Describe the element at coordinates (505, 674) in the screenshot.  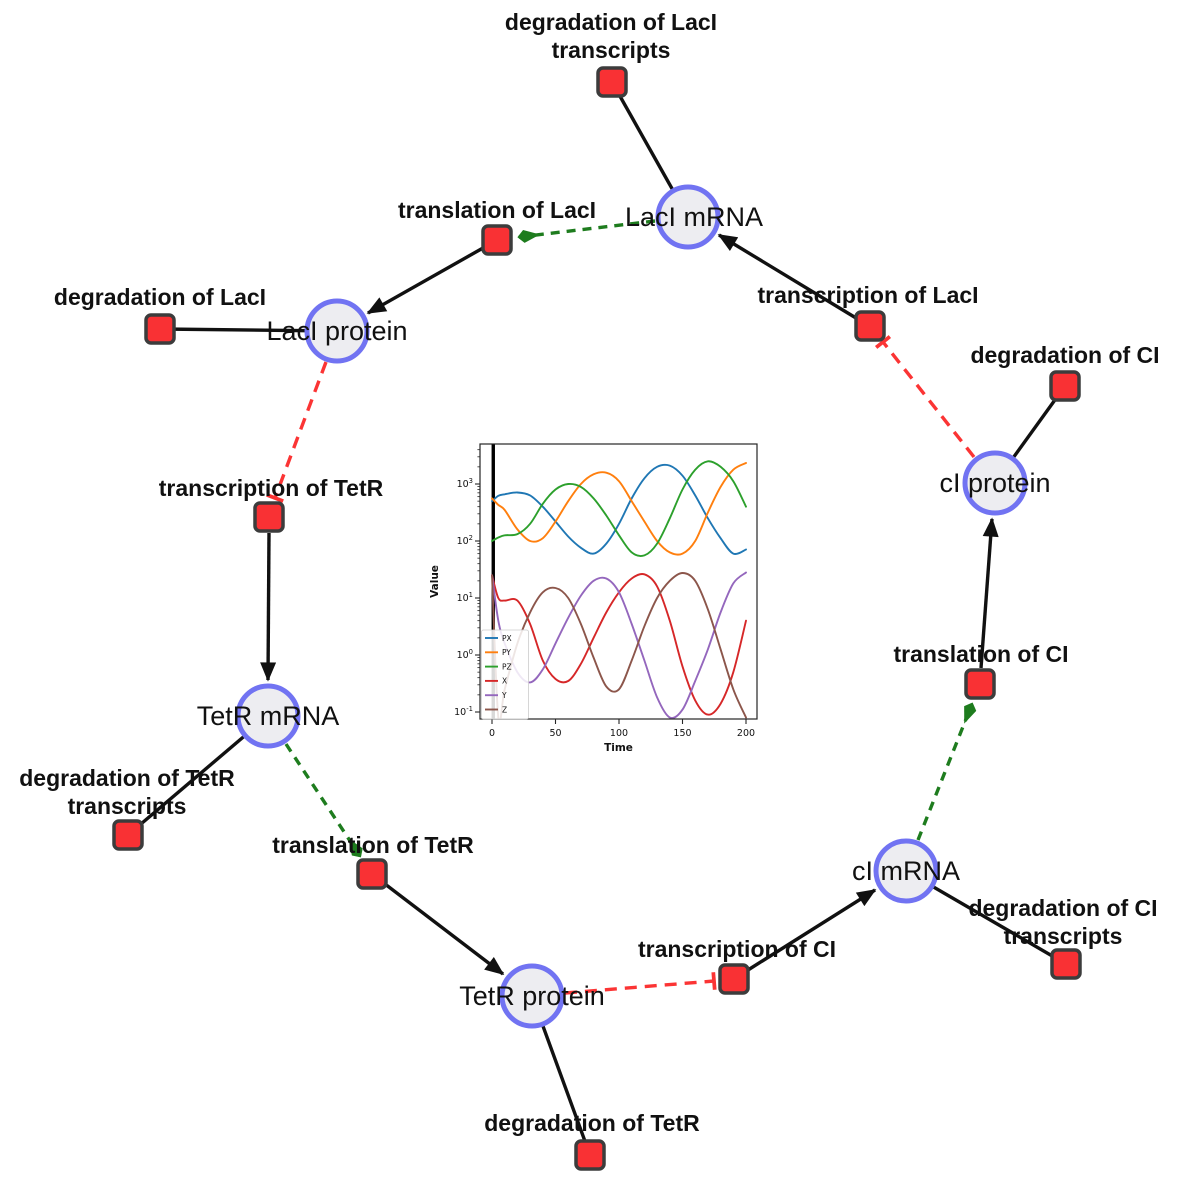
I see `chart-legend: PX PY PZ XYZ` at that location.